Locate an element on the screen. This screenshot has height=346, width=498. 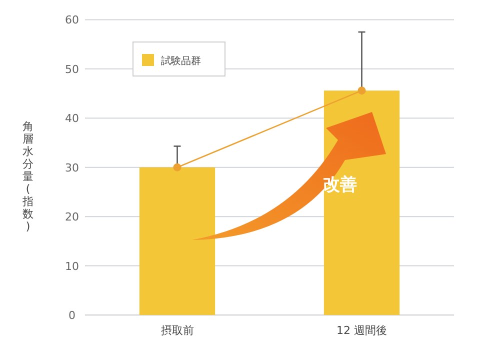
legend: 試験品群 is located at coordinates (179, 59).